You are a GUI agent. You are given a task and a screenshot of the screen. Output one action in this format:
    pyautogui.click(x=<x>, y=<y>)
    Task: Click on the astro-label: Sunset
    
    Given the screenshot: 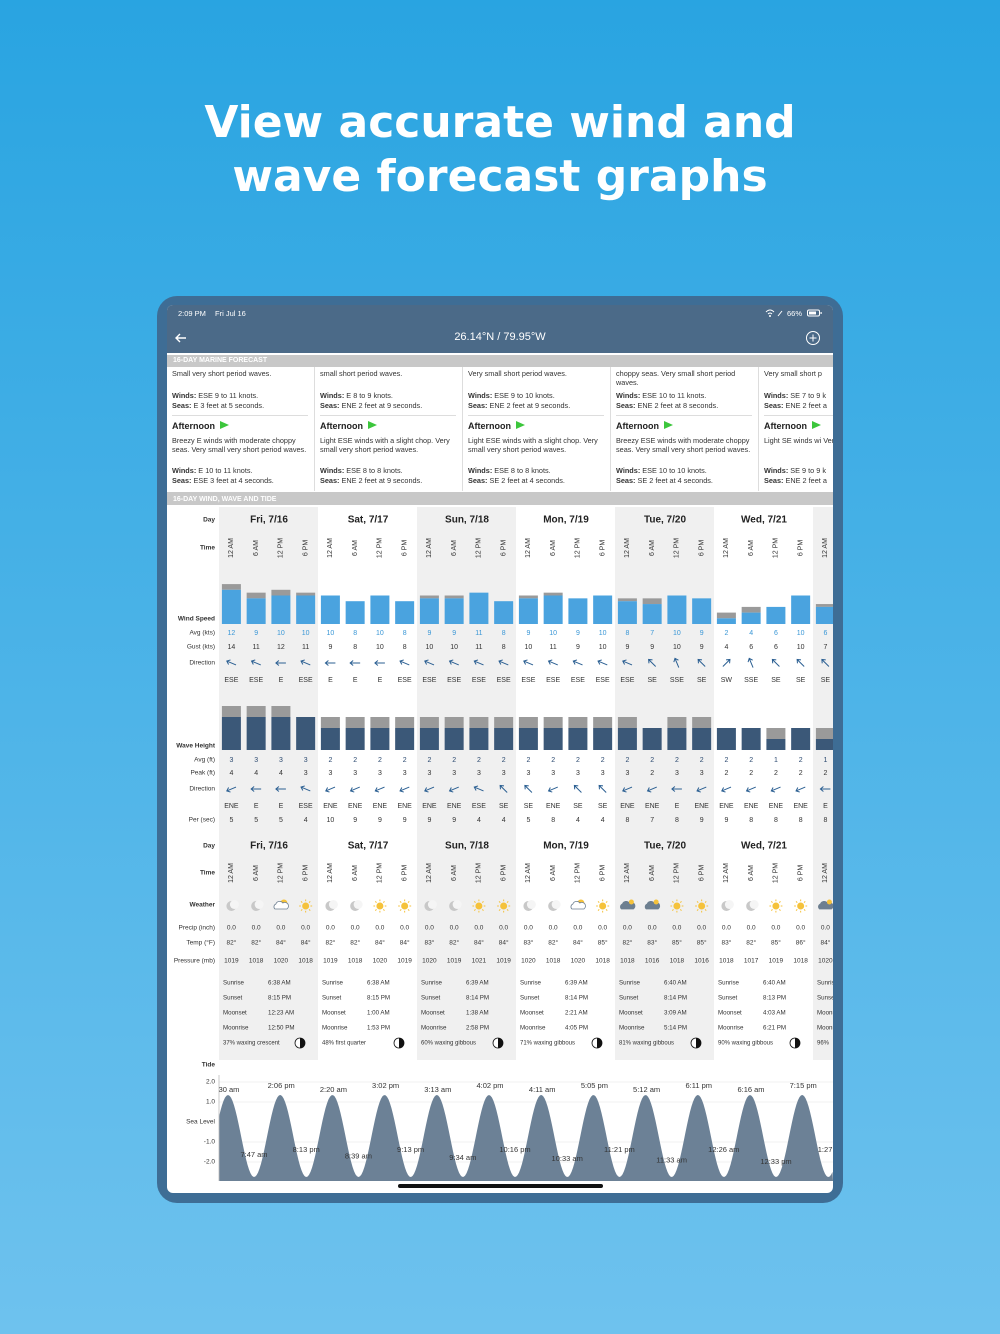 What is the action you would take?
    pyautogui.click(x=530, y=998)
    